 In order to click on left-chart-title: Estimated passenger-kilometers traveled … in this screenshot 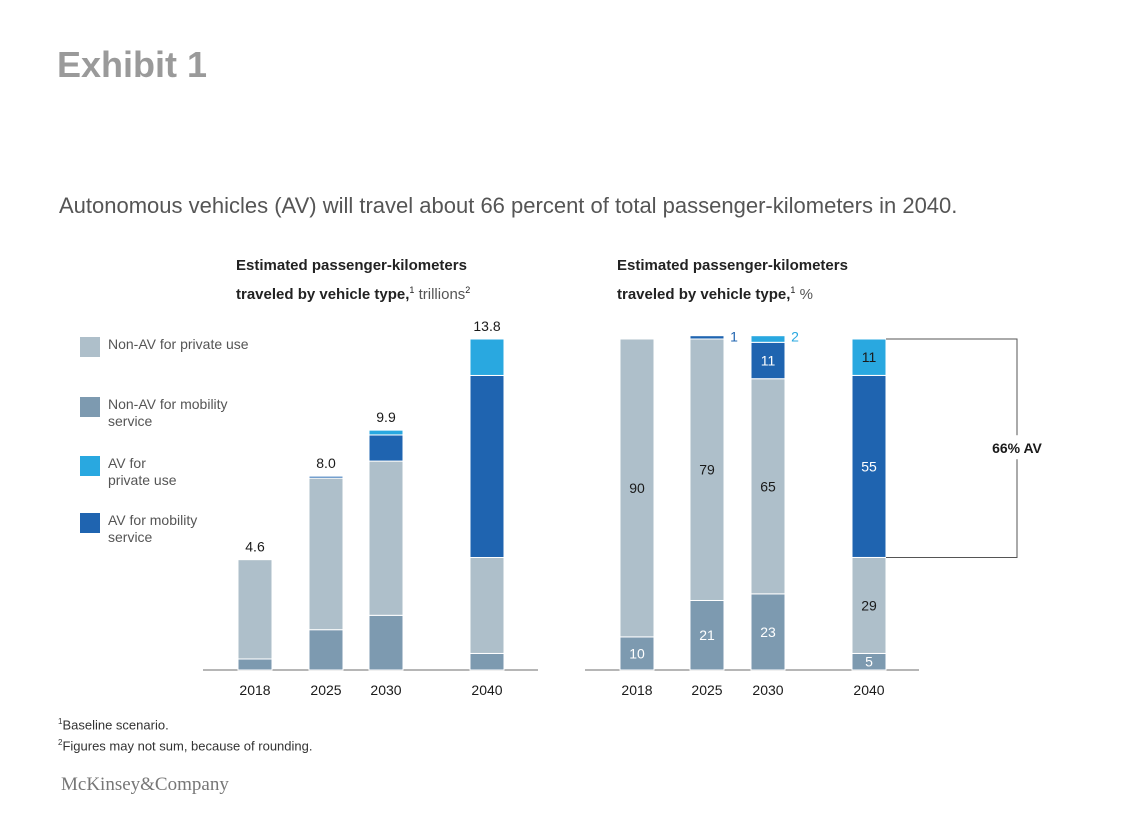, I will do `click(353, 280)`.